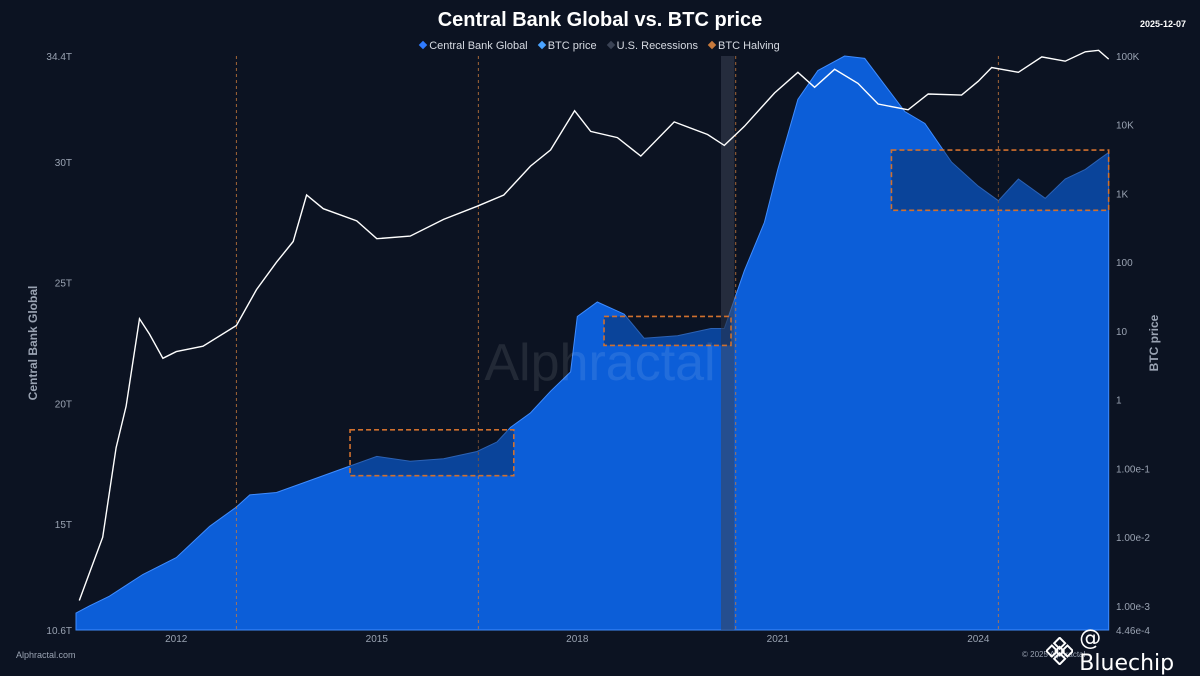 Image resolution: width=1200 pixels, height=676 pixels. Describe the element at coordinates (1127, 651) in the screenshot. I see `brand-text: @ Bluechip` at that location.